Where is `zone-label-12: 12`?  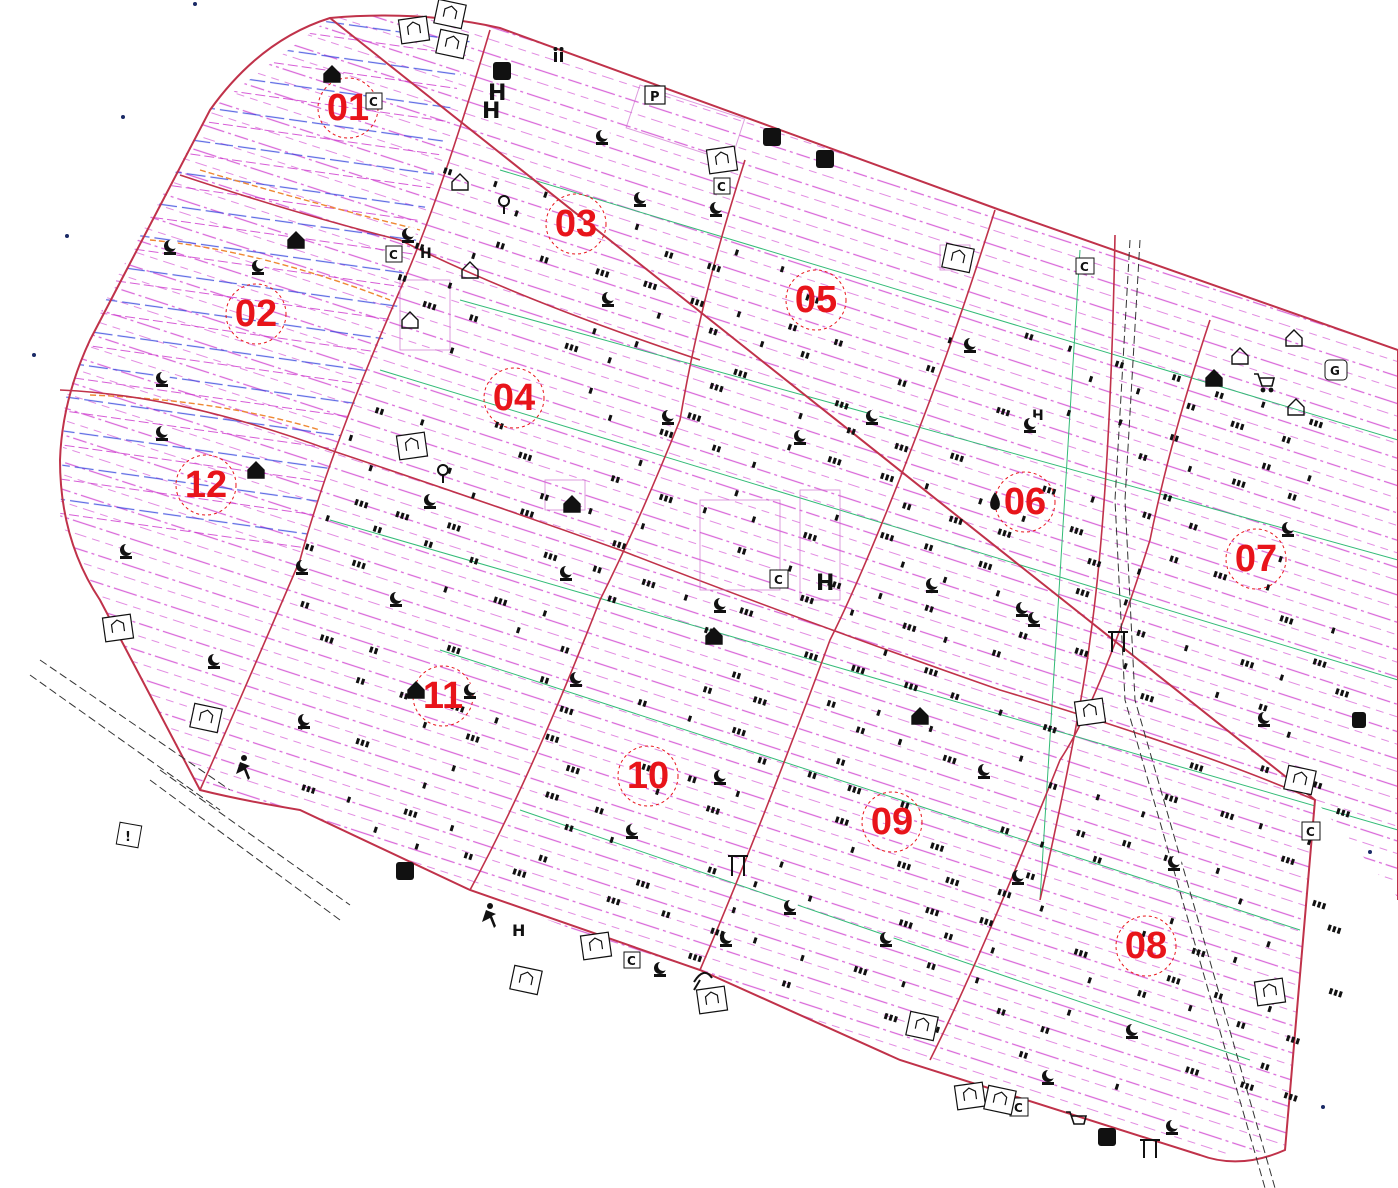 zone-label-12: 12 is located at coordinates (206, 485).